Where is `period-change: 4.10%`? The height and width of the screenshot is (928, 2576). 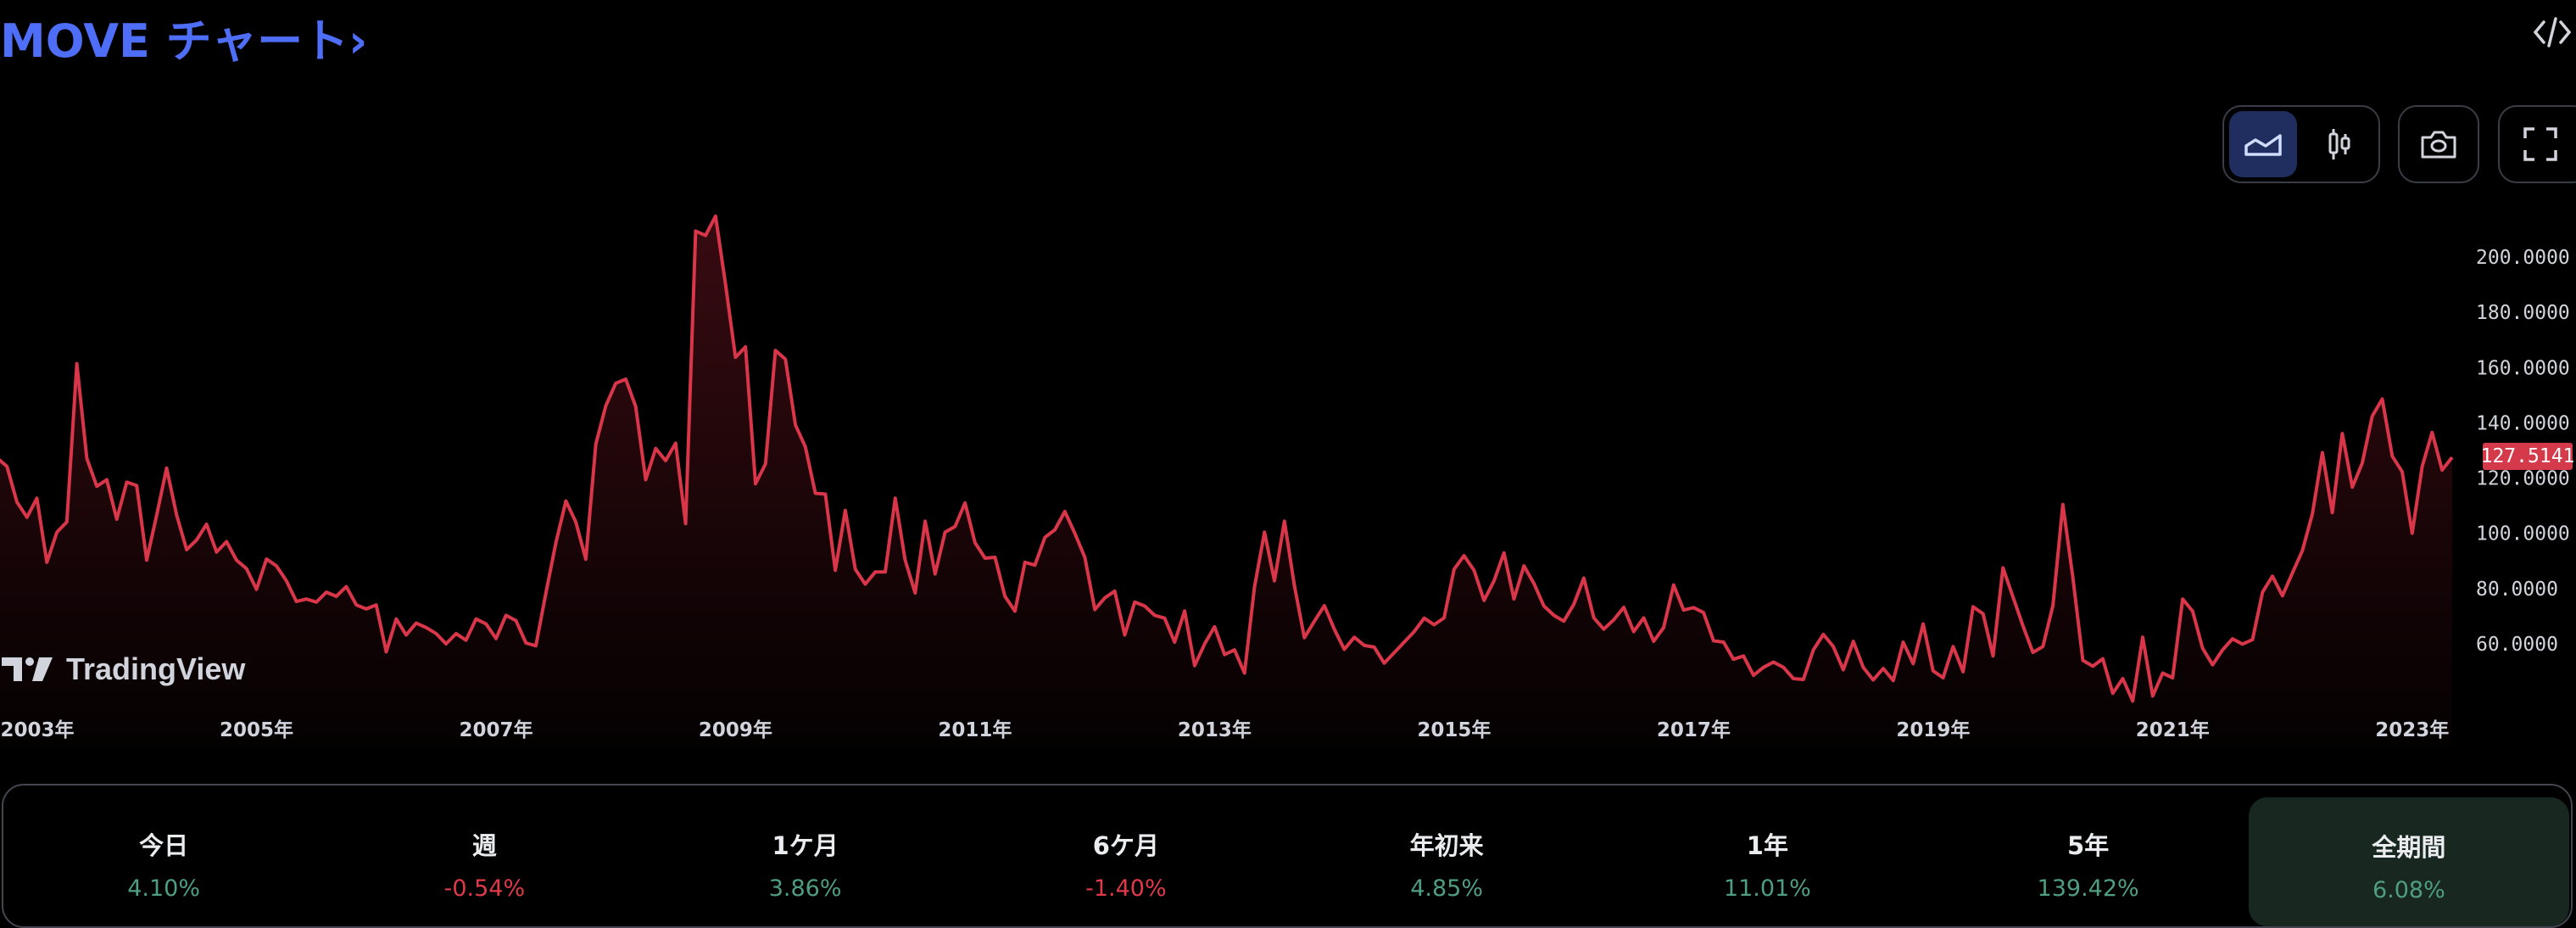
period-change: 4.10% is located at coordinates (163, 888).